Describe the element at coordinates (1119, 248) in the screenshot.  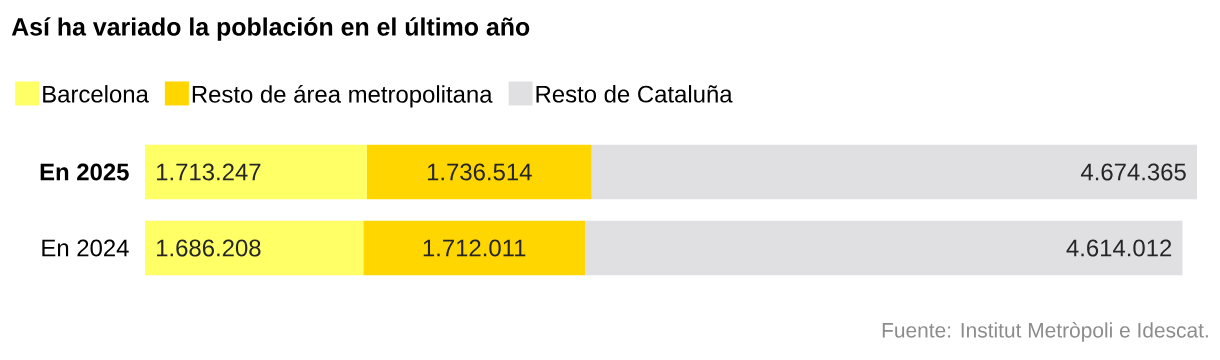
I see `data-label: 4.614.012` at that location.